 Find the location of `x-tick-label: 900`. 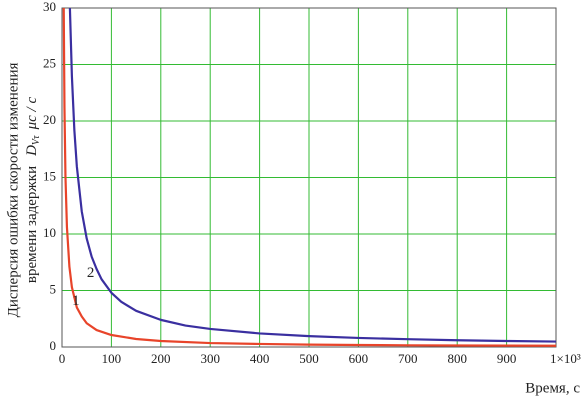

x-tick-label: 900 is located at coordinates (507, 358).